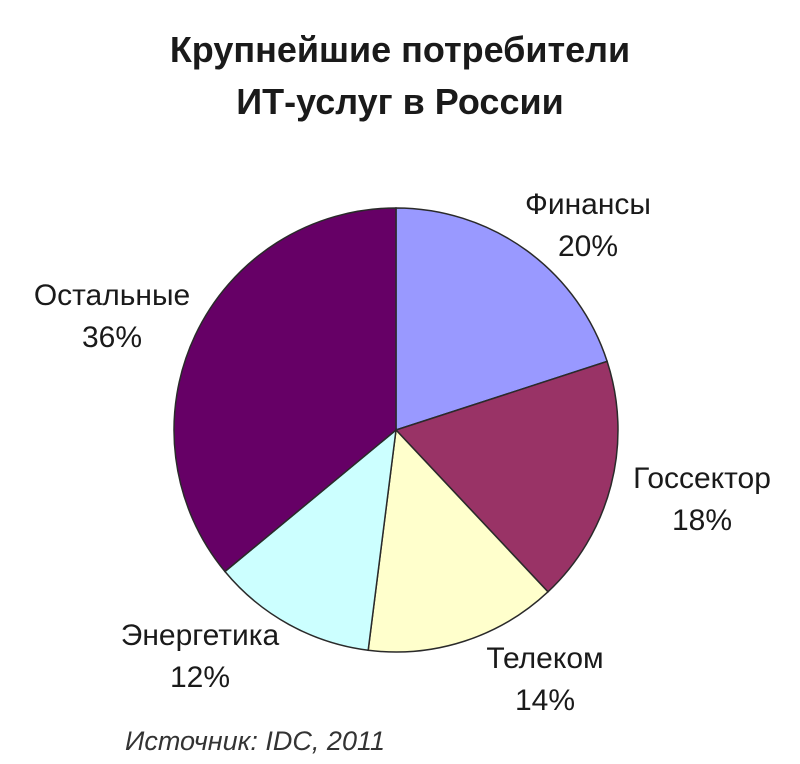  What do you see at coordinates (255, 741) in the screenshot?
I see `source-note: Источник: IDC, 2011` at bounding box center [255, 741].